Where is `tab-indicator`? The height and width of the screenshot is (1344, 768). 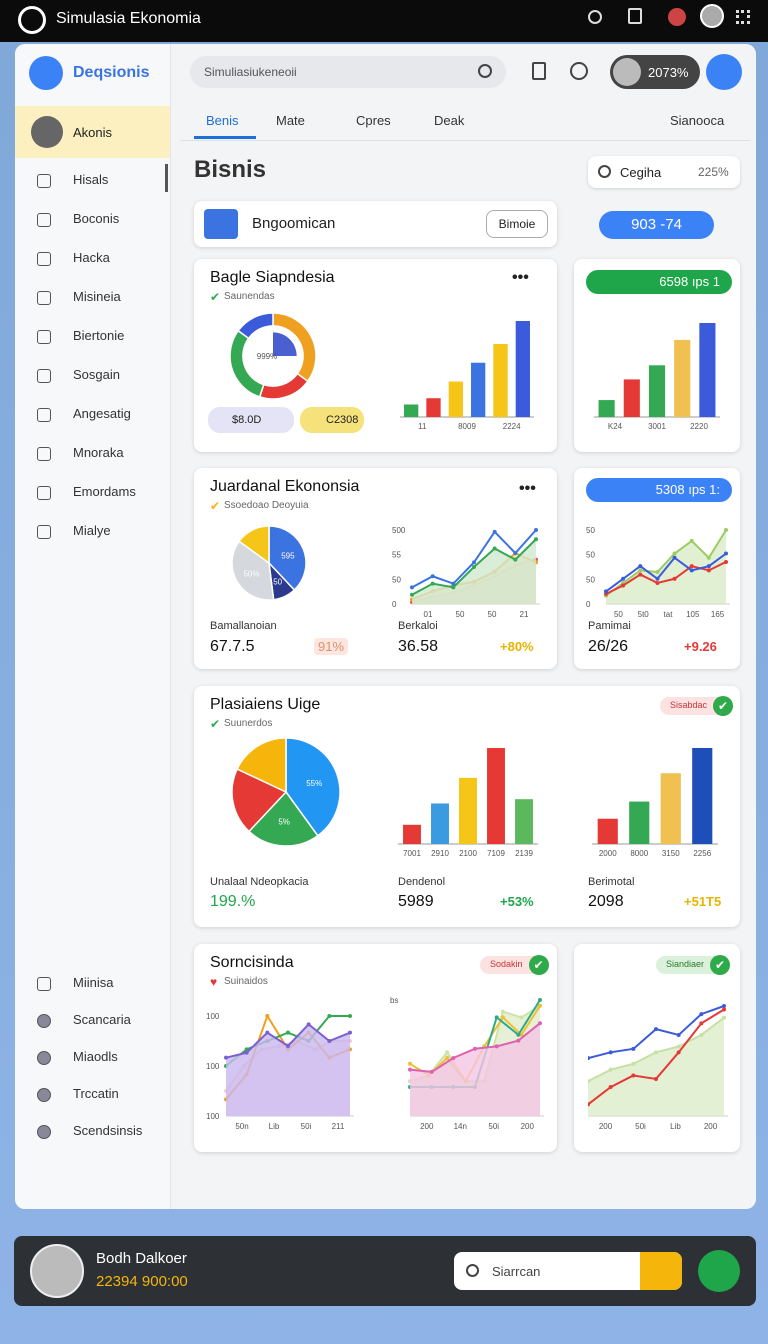
tab-indicator is located at coordinates (225, 137).